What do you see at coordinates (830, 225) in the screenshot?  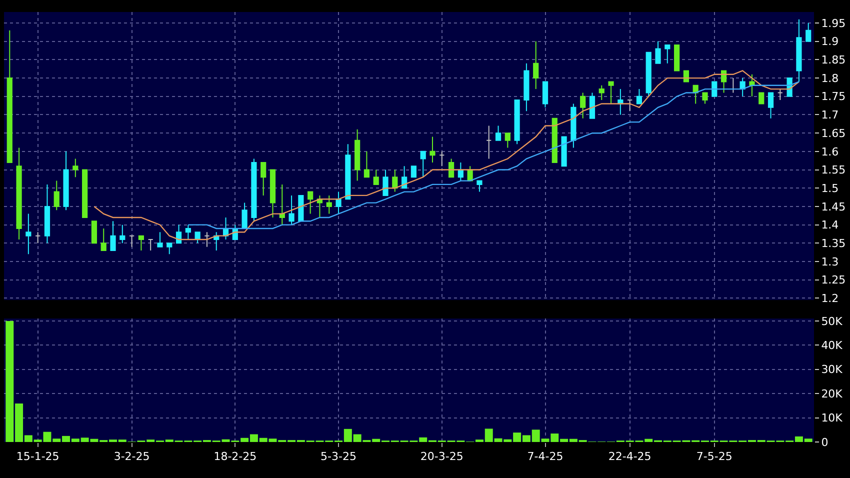 I see `y-tick-label: 1.4` at bounding box center [830, 225].